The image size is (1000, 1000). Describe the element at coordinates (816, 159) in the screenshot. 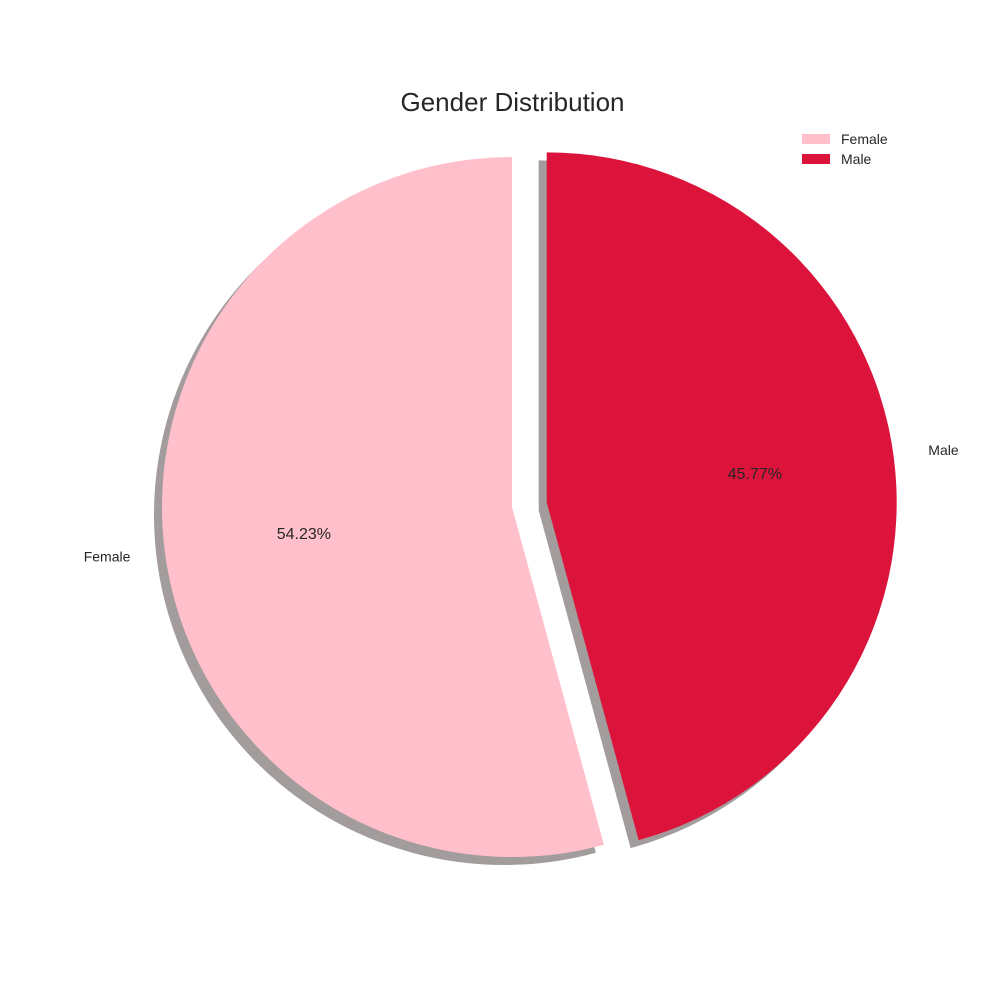

I see `legend-swatch-male` at that location.